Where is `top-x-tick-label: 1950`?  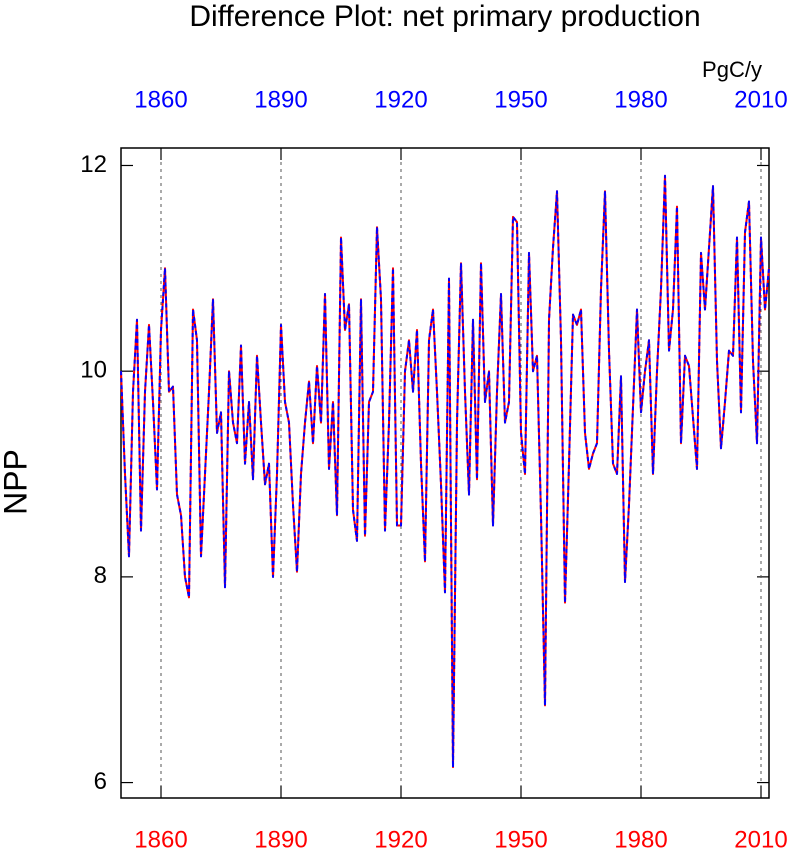 top-x-tick-label: 1950 is located at coordinates (520, 99).